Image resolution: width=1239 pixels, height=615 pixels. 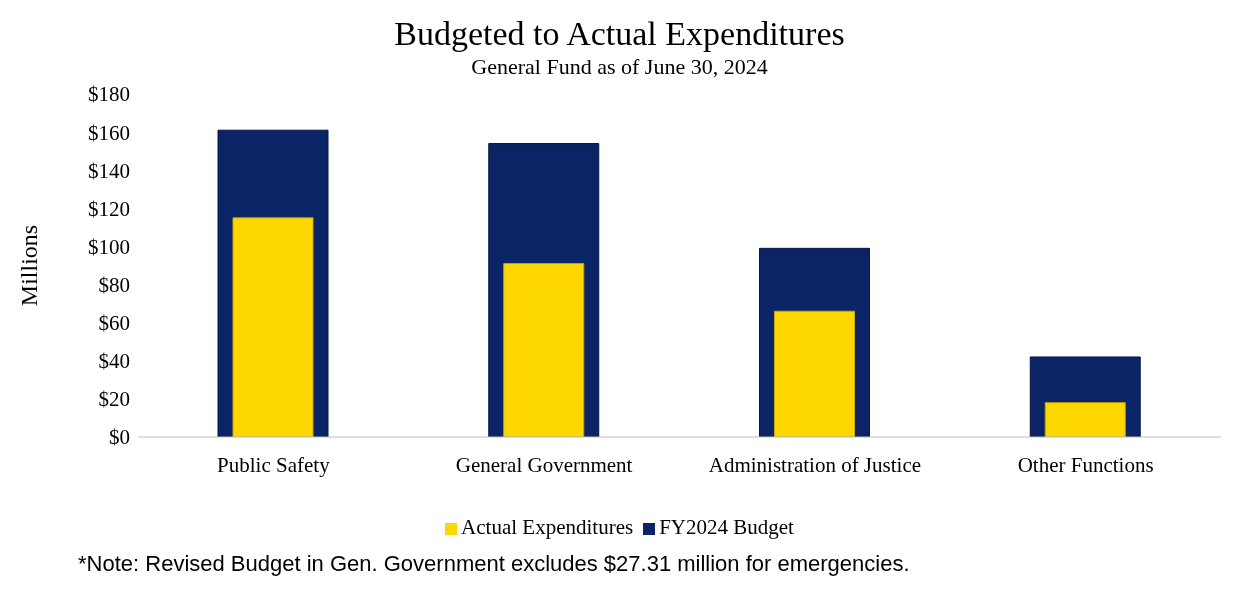 I want to click on chart-subtitle: General Fund as of June 30, 2024, so click(x=619, y=67).